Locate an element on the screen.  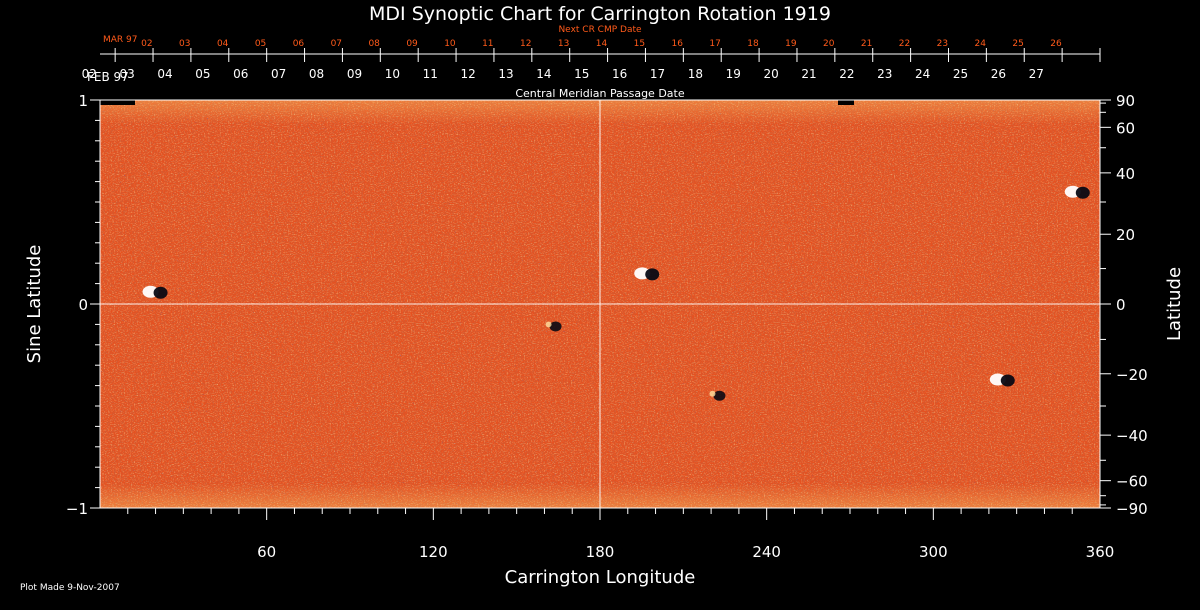
cmp-date-label: 04 is located at coordinates (164, 74).